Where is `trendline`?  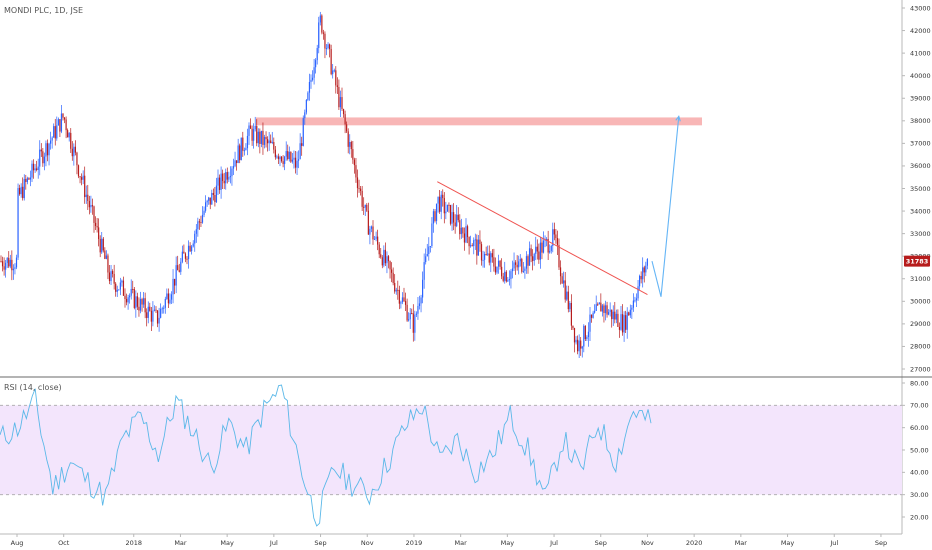 trendline is located at coordinates (542, 238).